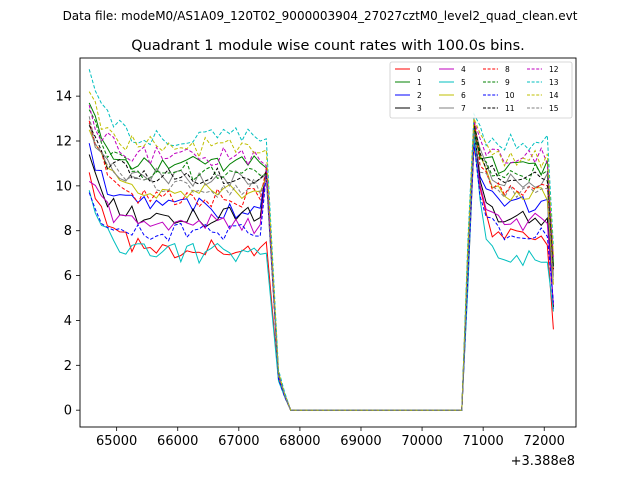 Image resolution: width=640 pixels, height=480 pixels. I want to click on legend-label-4: 4, so click(463, 69).